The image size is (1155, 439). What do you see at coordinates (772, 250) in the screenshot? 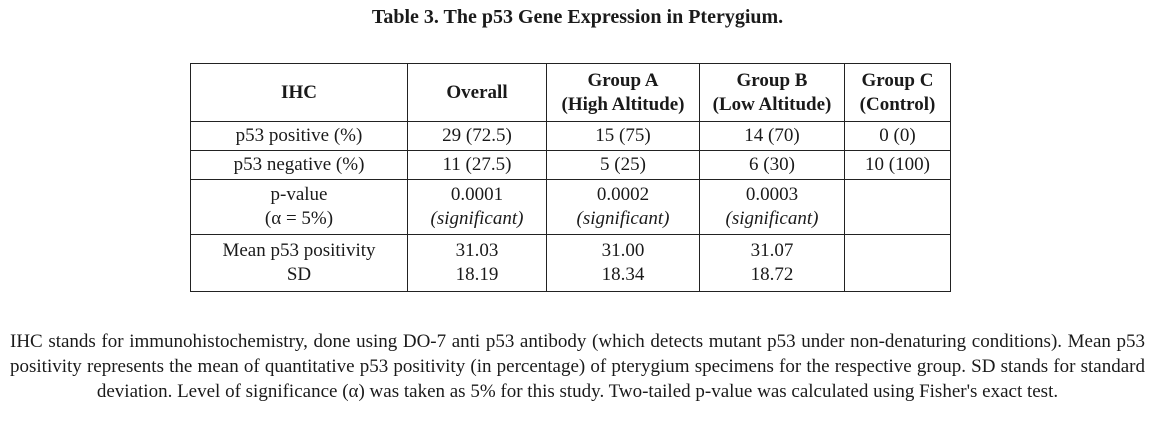
I see `mean-b: 31.07` at bounding box center [772, 250].